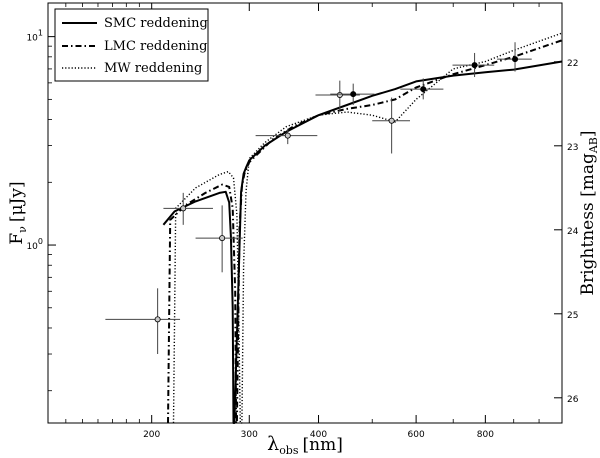 This screenshot has height=458, width=600. Describe the element at coordinates (572, 64) in the screenshot. I see `y2-tick-label-22: 22` at that location.